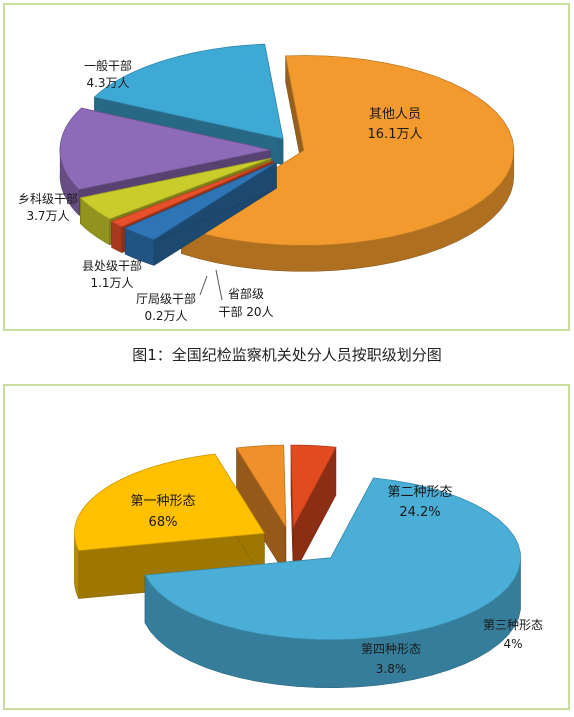 Image resolution: width=574 pixels, height=717 pixels. Describe the element at coordinates (165, 316) in the screenshot. I see `value-tingju: 0.2万人` at that location.